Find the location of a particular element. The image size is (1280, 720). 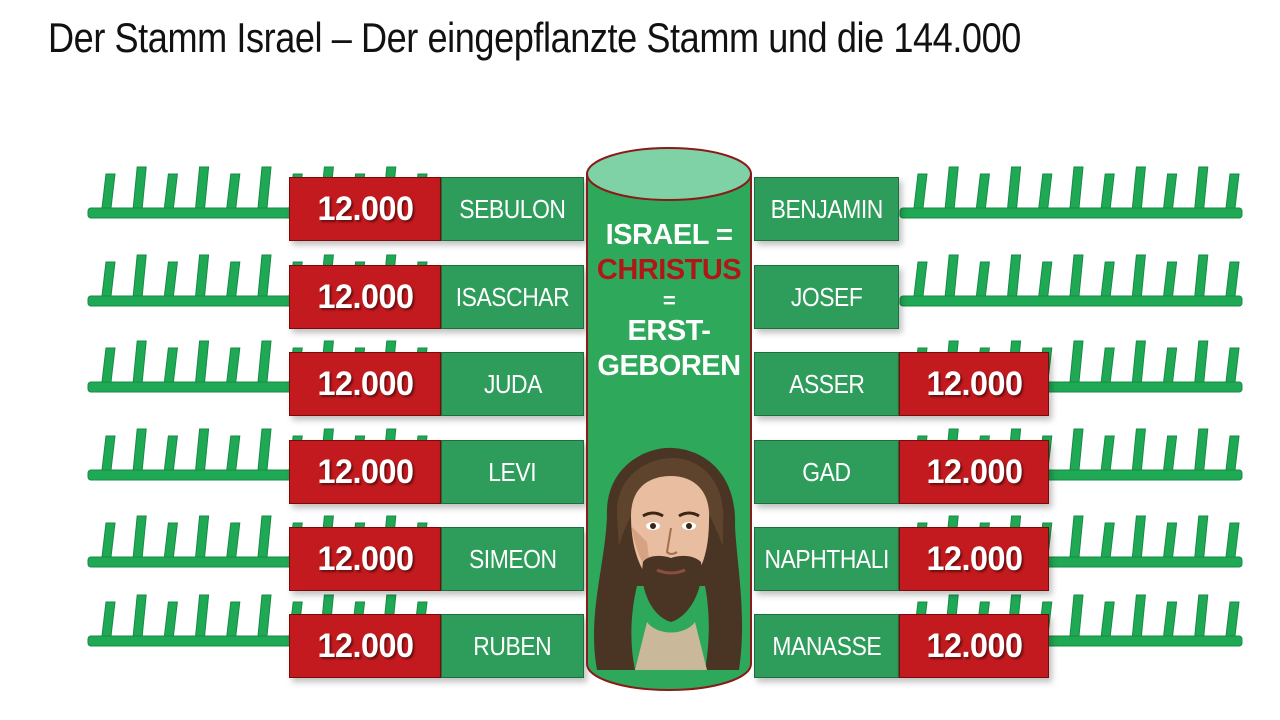

left-name-6: RUBEN is located at coordinates (512, 646).